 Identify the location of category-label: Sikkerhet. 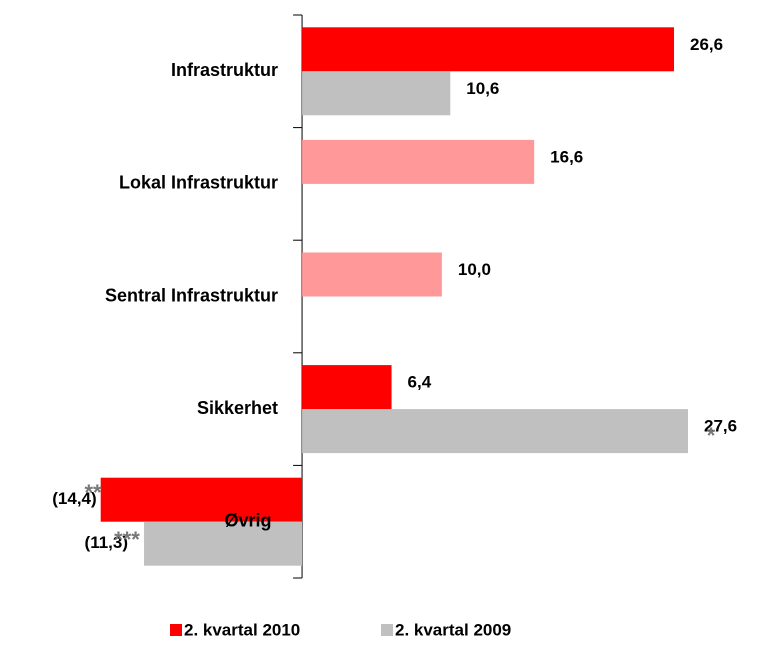
(237, 408).